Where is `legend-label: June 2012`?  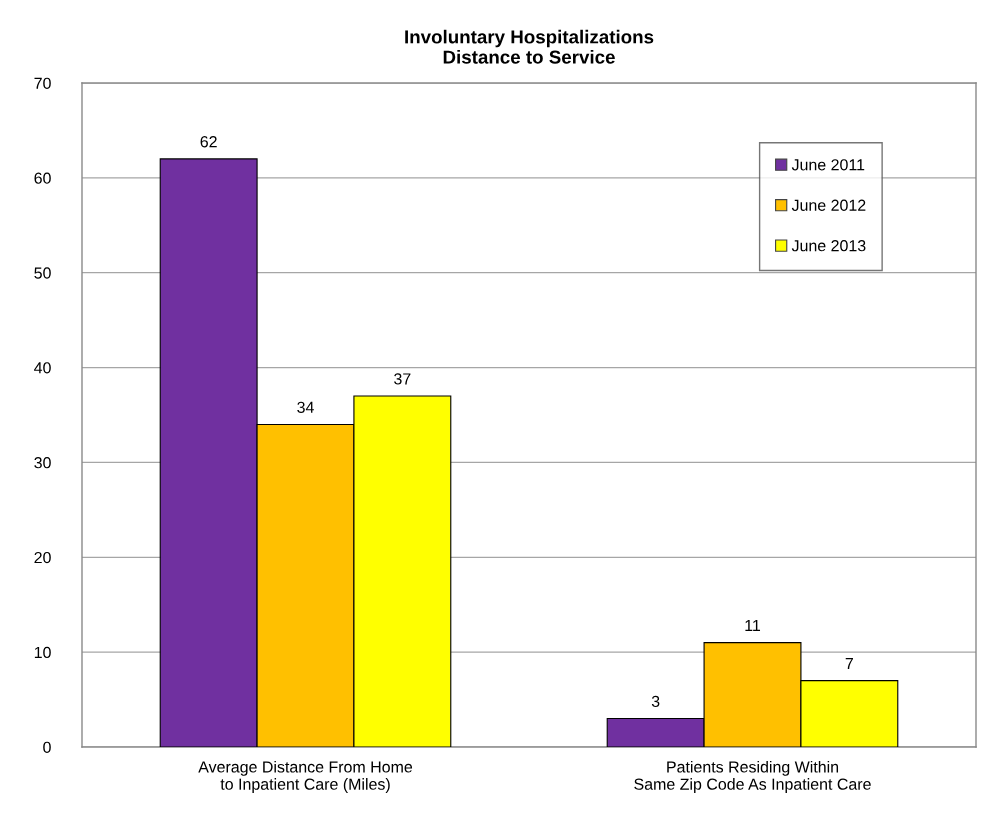
legend-label: June 2012 is located at coordinates (828, 205).